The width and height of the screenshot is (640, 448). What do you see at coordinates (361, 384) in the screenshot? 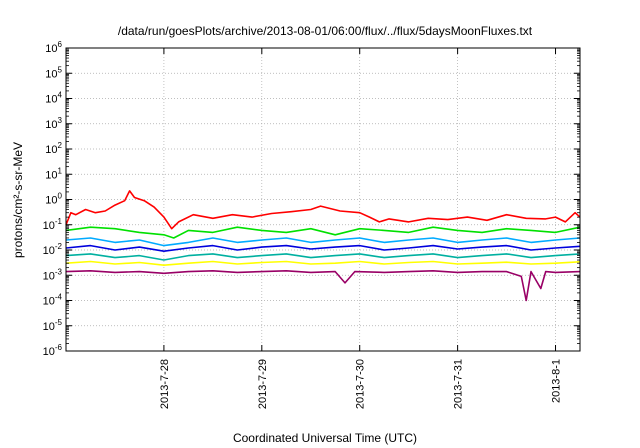
I see `x-tick-label: 2013-7-30` at bounding box center [361, 384].